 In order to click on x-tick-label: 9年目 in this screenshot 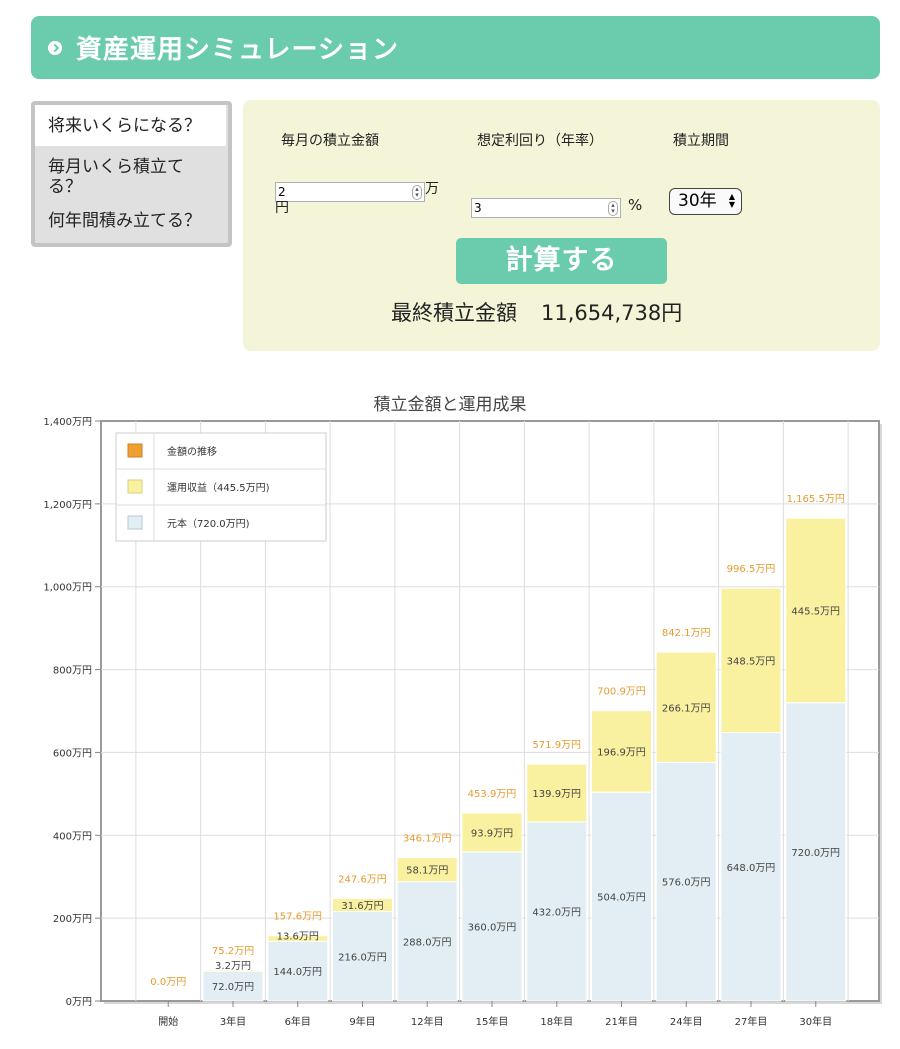, I will do `click(362, 1021)`.